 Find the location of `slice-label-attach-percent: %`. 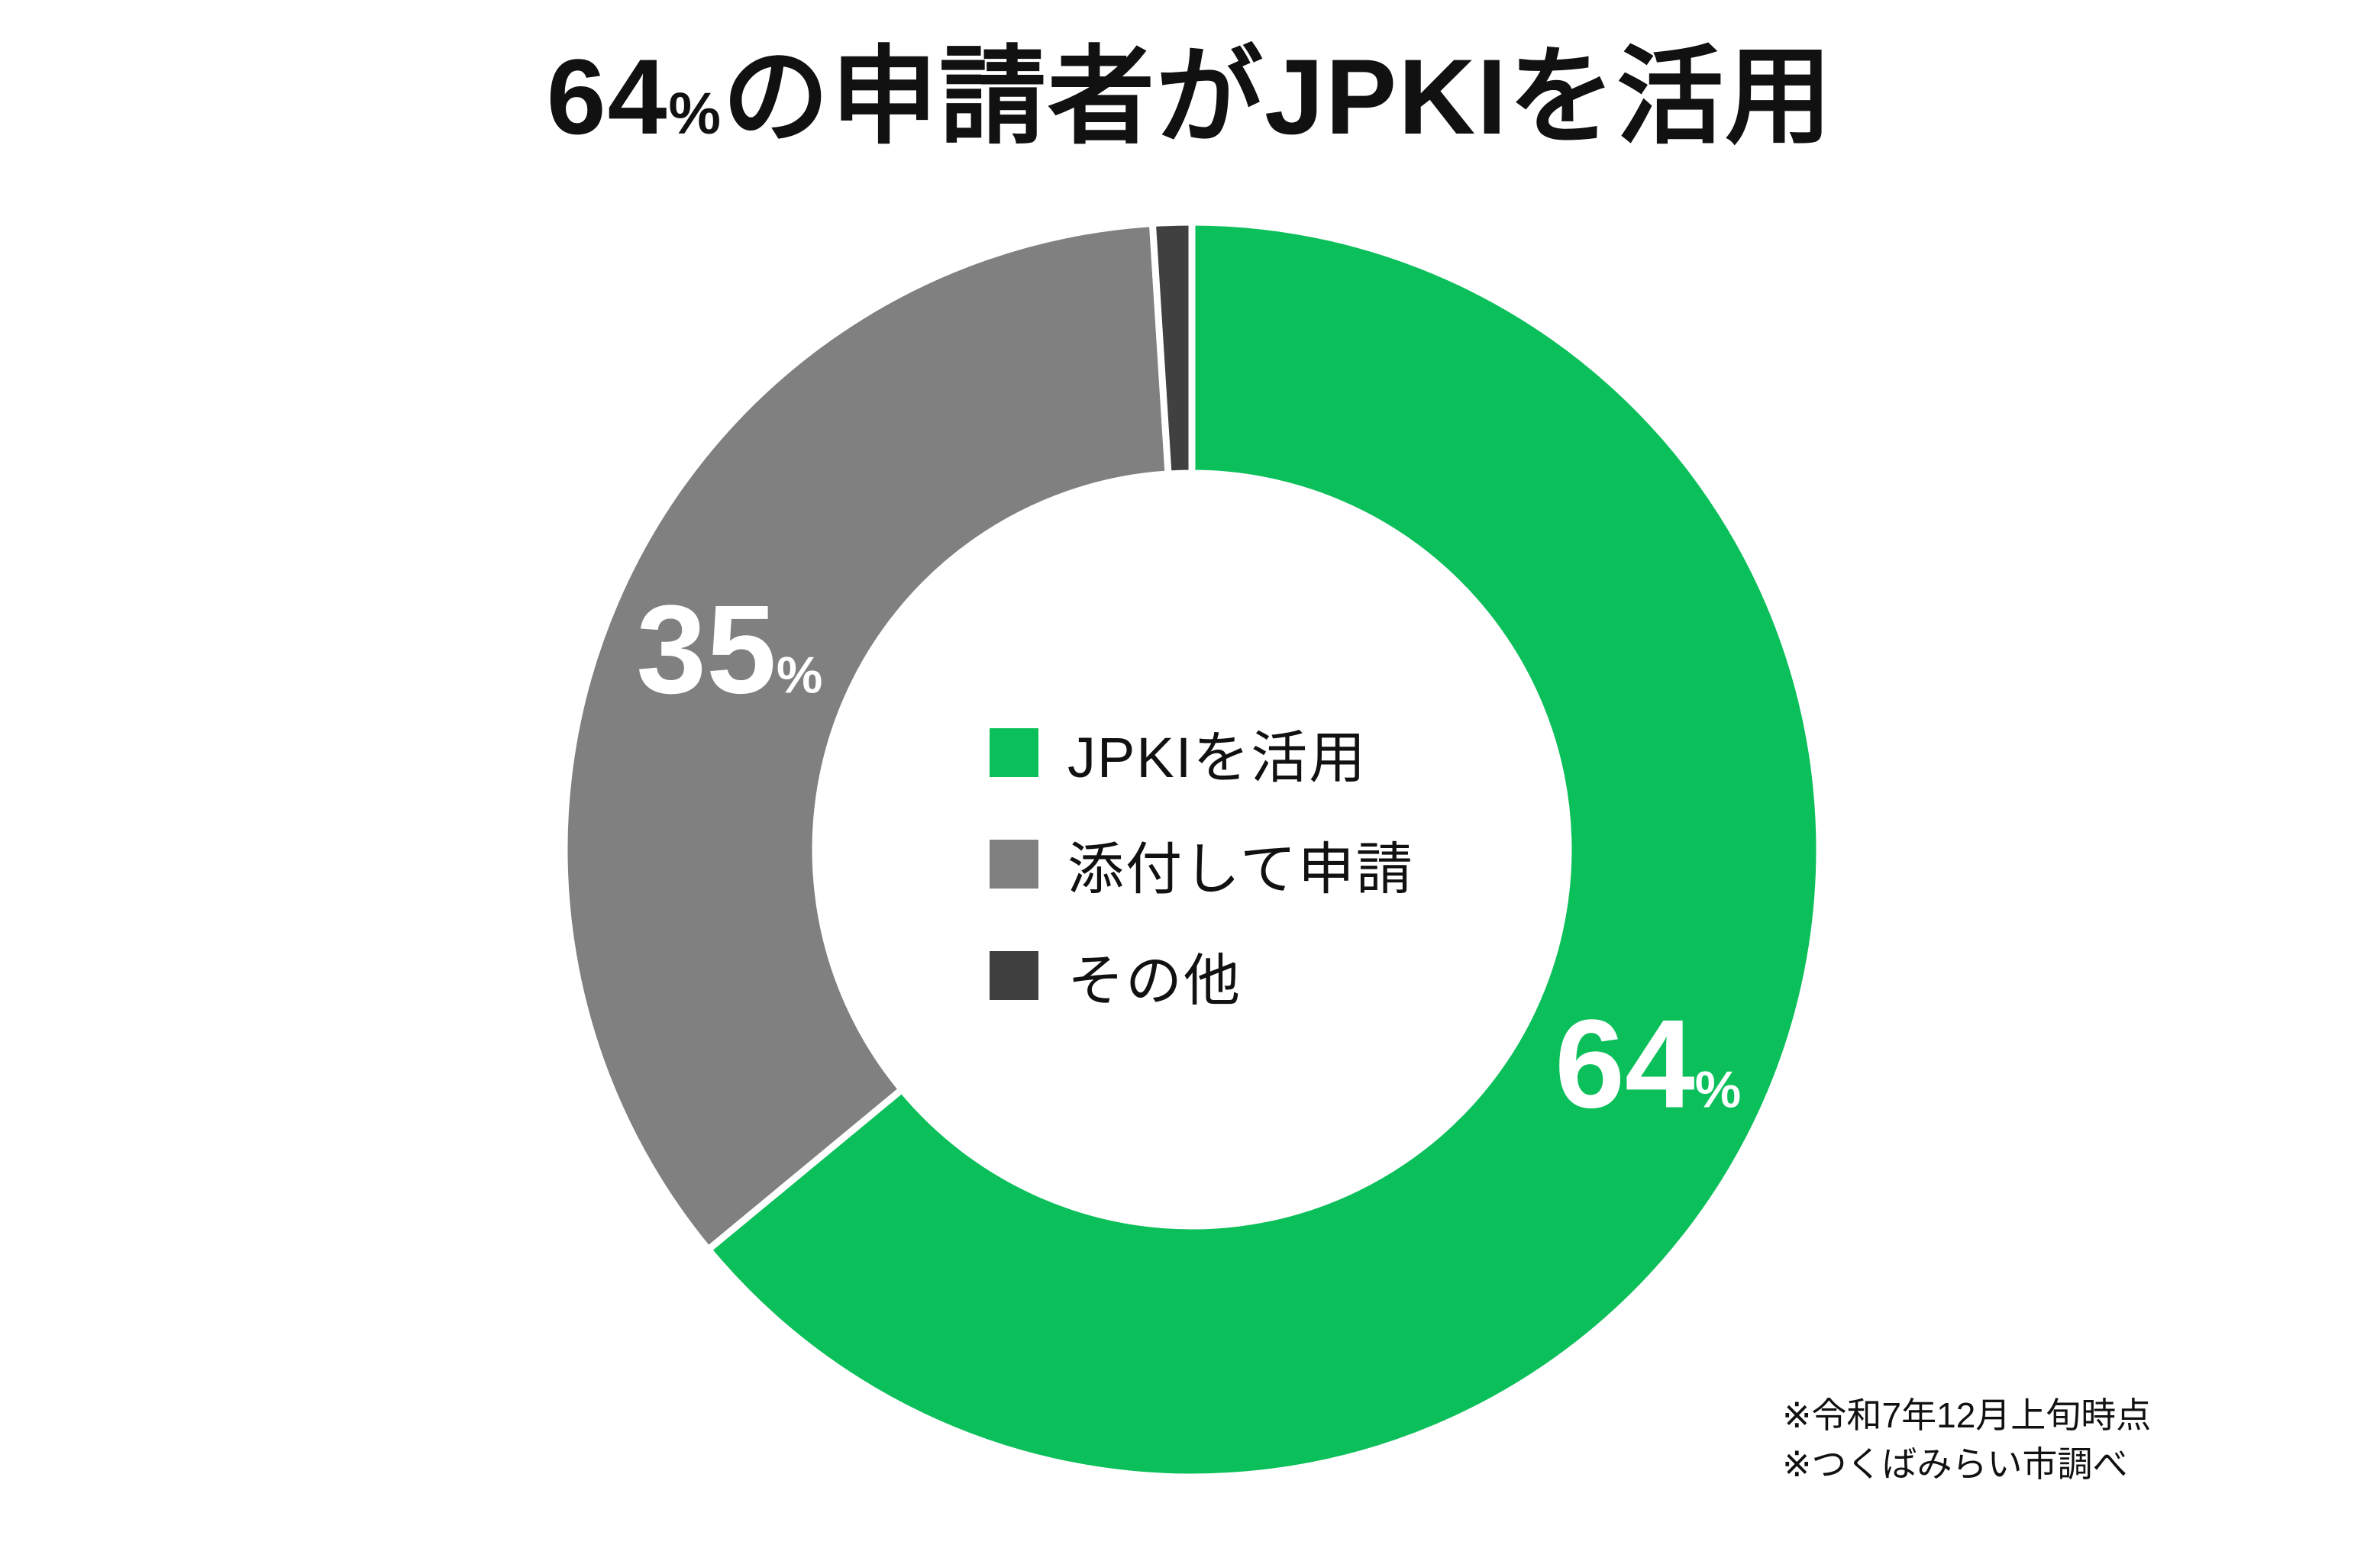

slice-label-attach-percent: % is located at coordinates (799, 675).